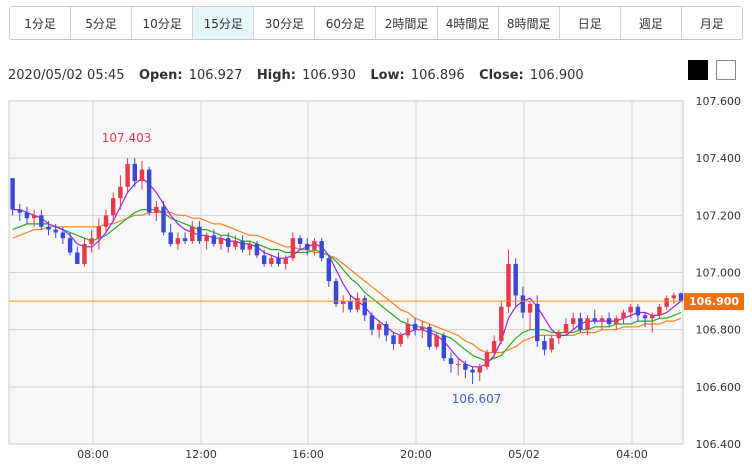 The width and height of the screenshot is (752, 466). Describe the element at coordinates (529, 23) in the screenshot. I see `tab-timeframe-8: 8時間足` at that location.